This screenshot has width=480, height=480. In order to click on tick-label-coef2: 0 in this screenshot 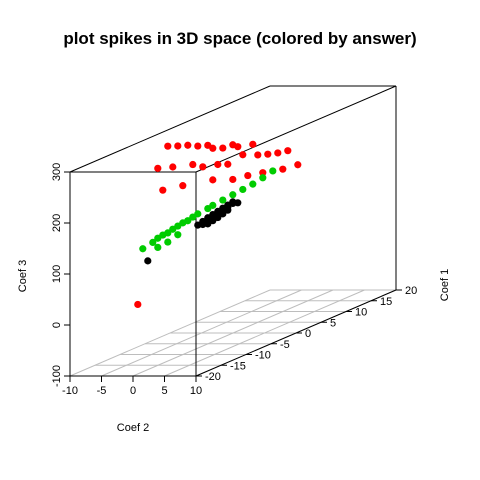, I will do `click(133, 391)`.